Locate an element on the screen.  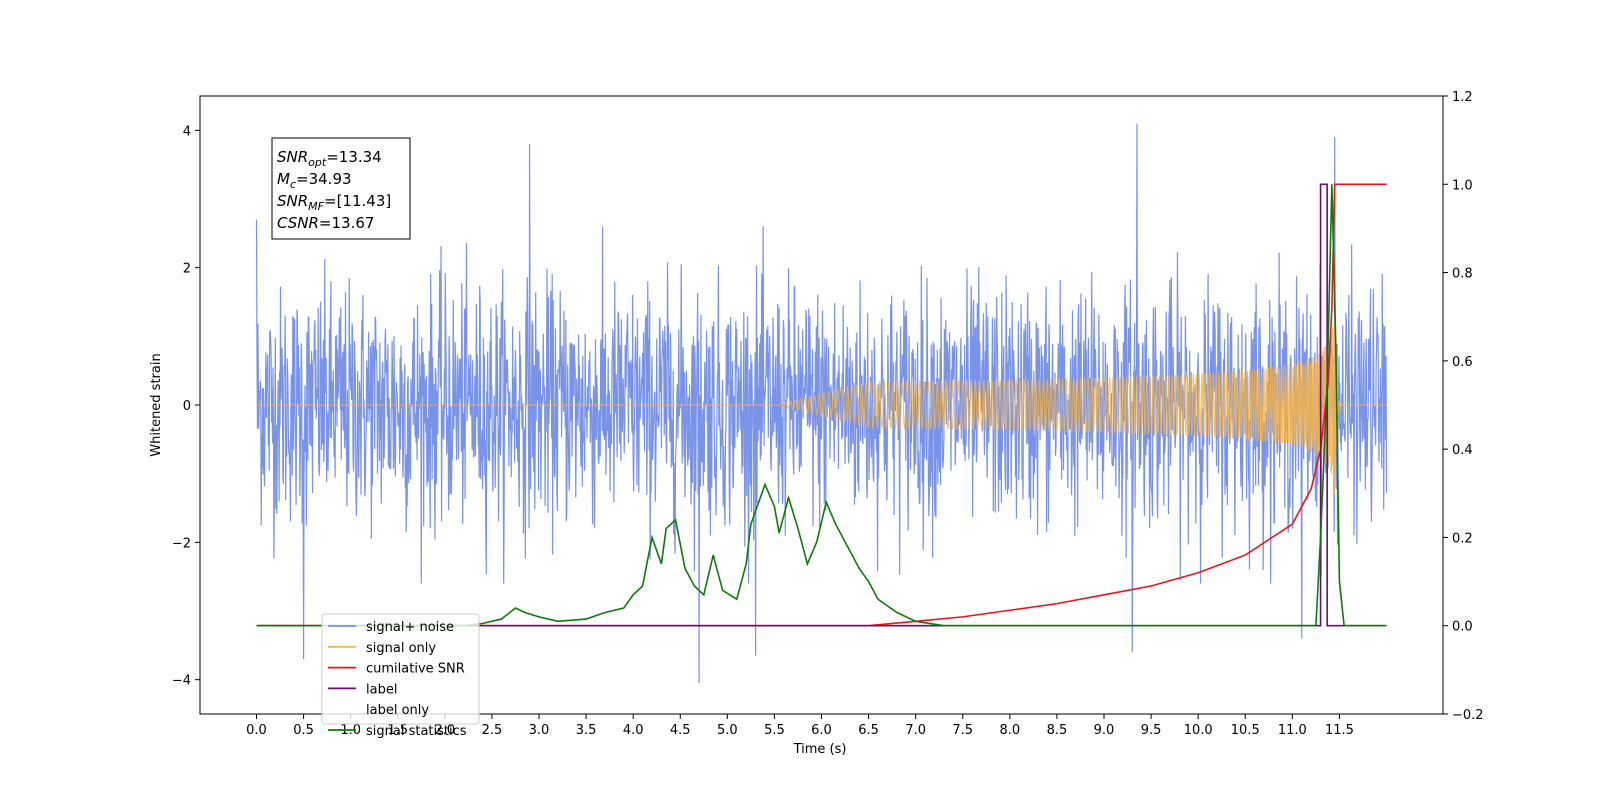
x-tick: 10.0 is located at coordinates (1198, 726).